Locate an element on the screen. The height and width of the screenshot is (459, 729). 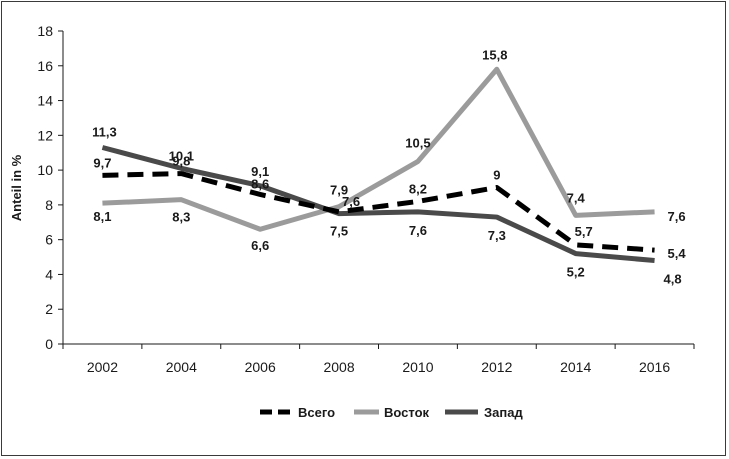
data-label: 5,4 is located at coordinates (677, 253).